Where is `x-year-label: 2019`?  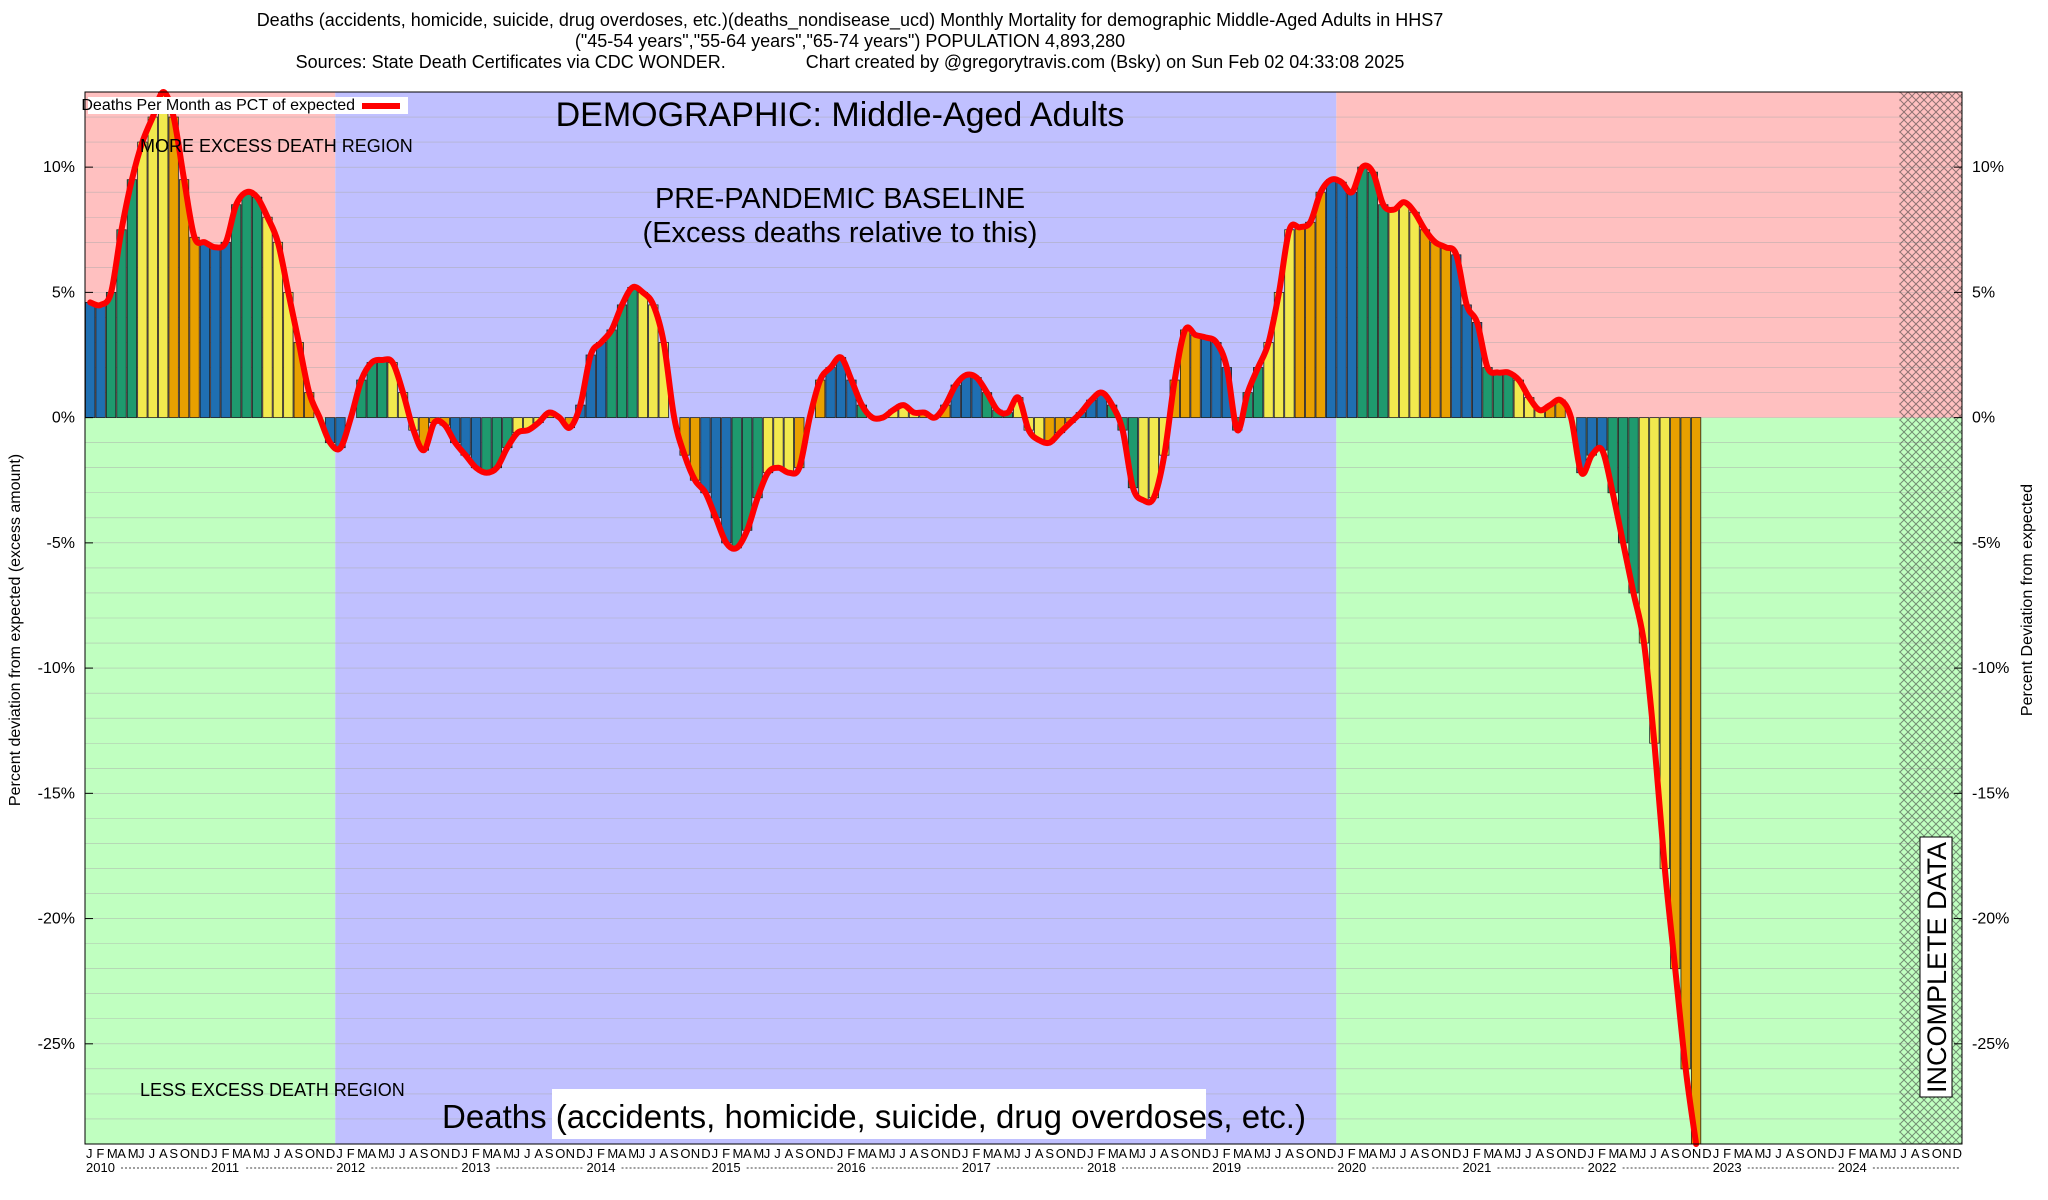
x-year-label: 2019 is located at coordinates (1226, 1167).